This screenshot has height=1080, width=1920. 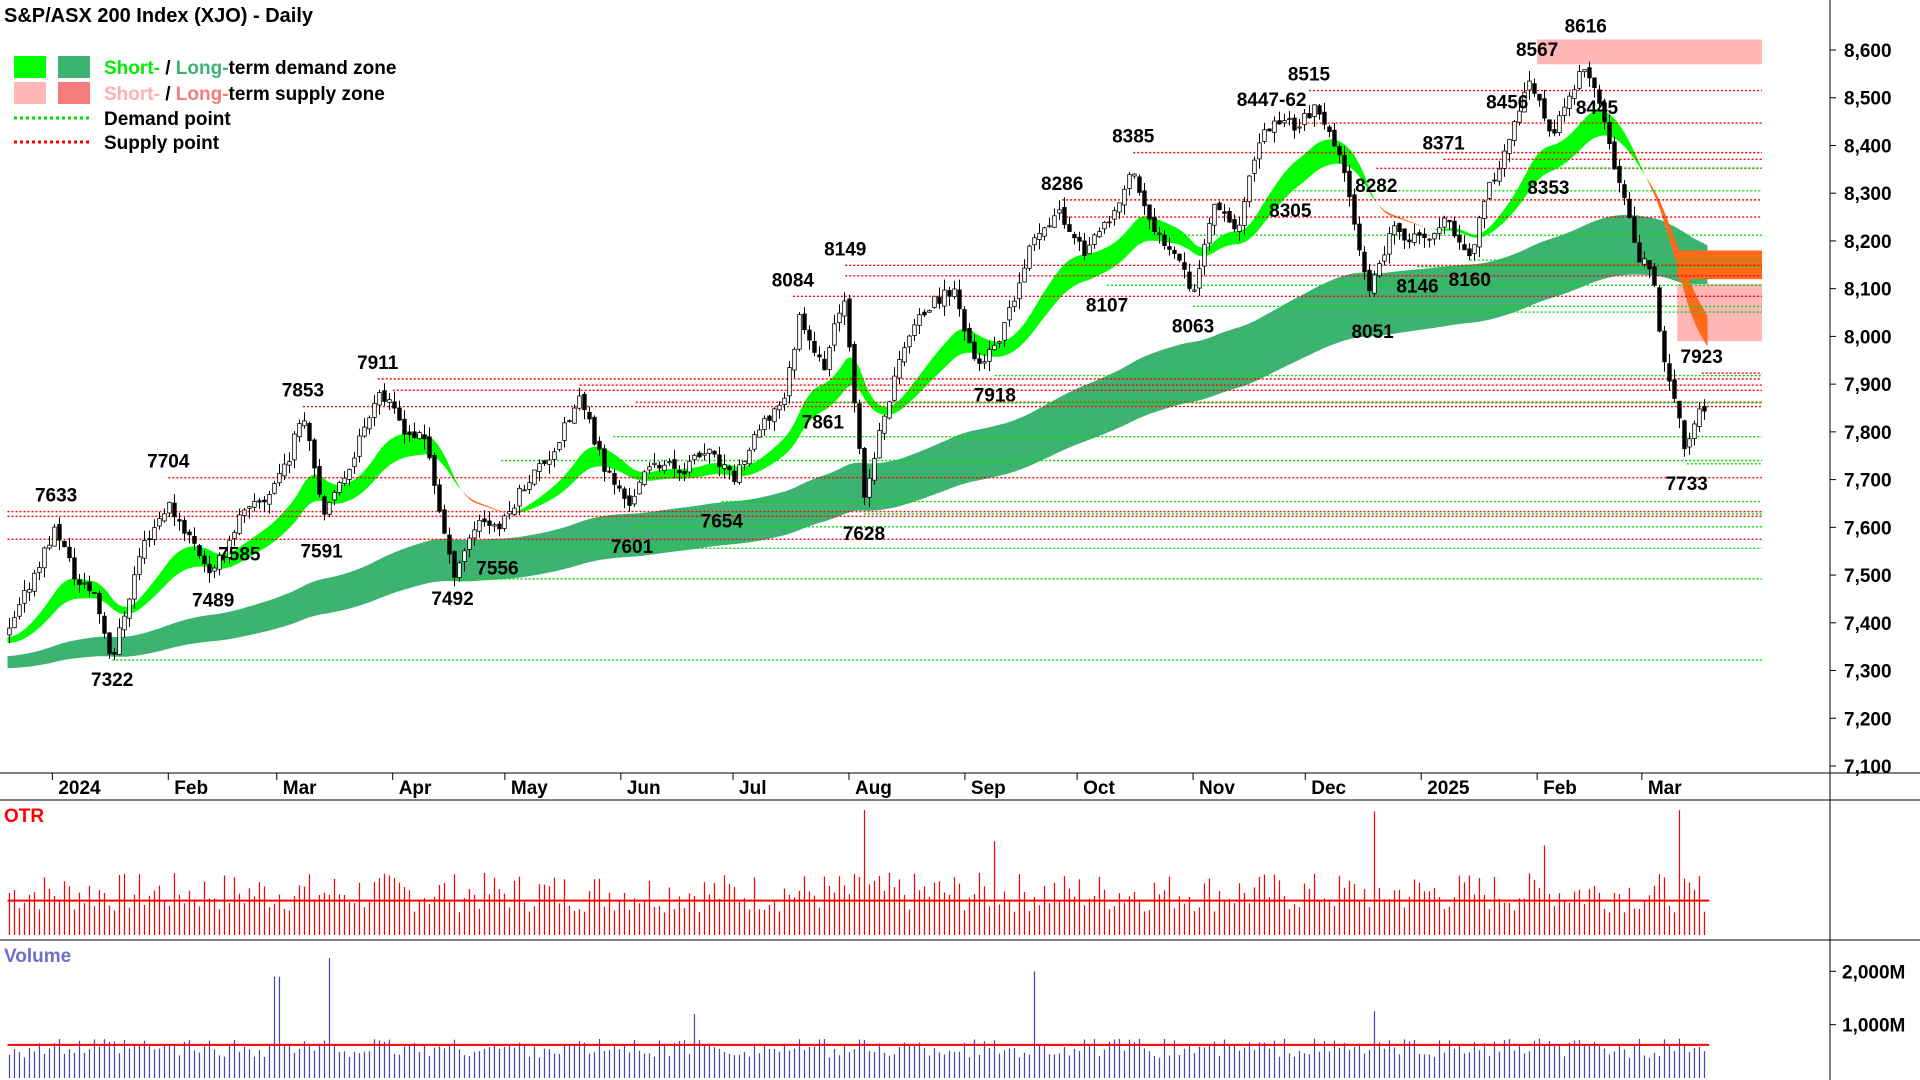 What do you see at coordinates (1665, 788) in the screenshot?
I see `x-tick-label: Mar` at bounding box center [1665, 788].